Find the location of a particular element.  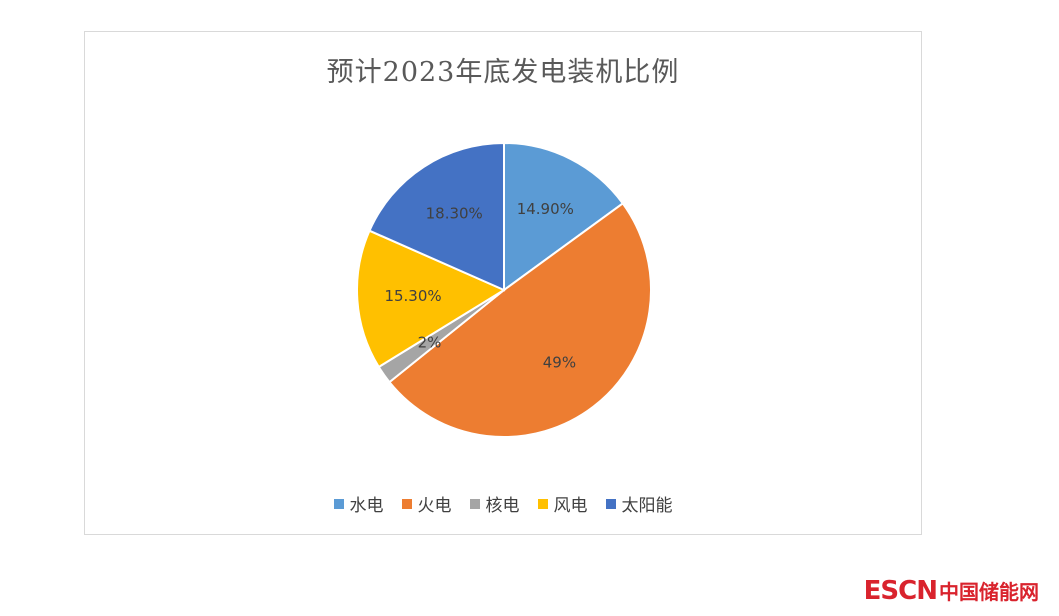

brand-logo-en: ESCN is located at coordinates (900, 591).